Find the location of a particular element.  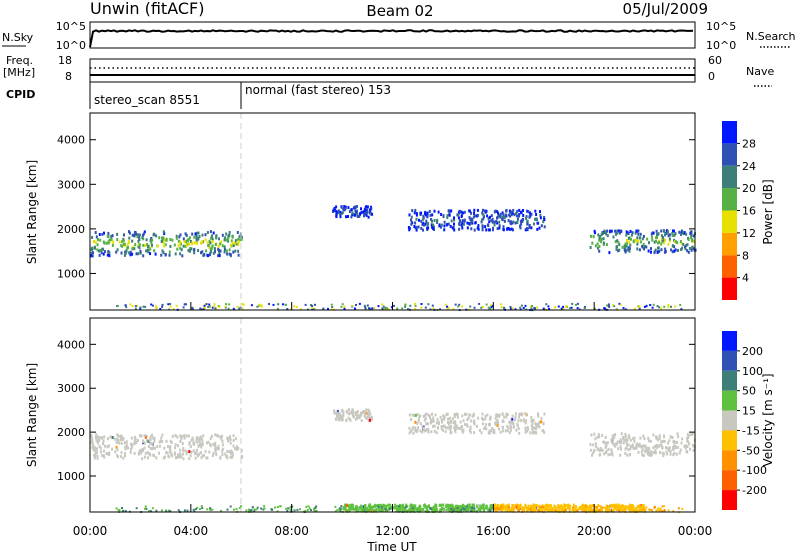

y-tick-label: 2000 is located at coordinates (71, 229).